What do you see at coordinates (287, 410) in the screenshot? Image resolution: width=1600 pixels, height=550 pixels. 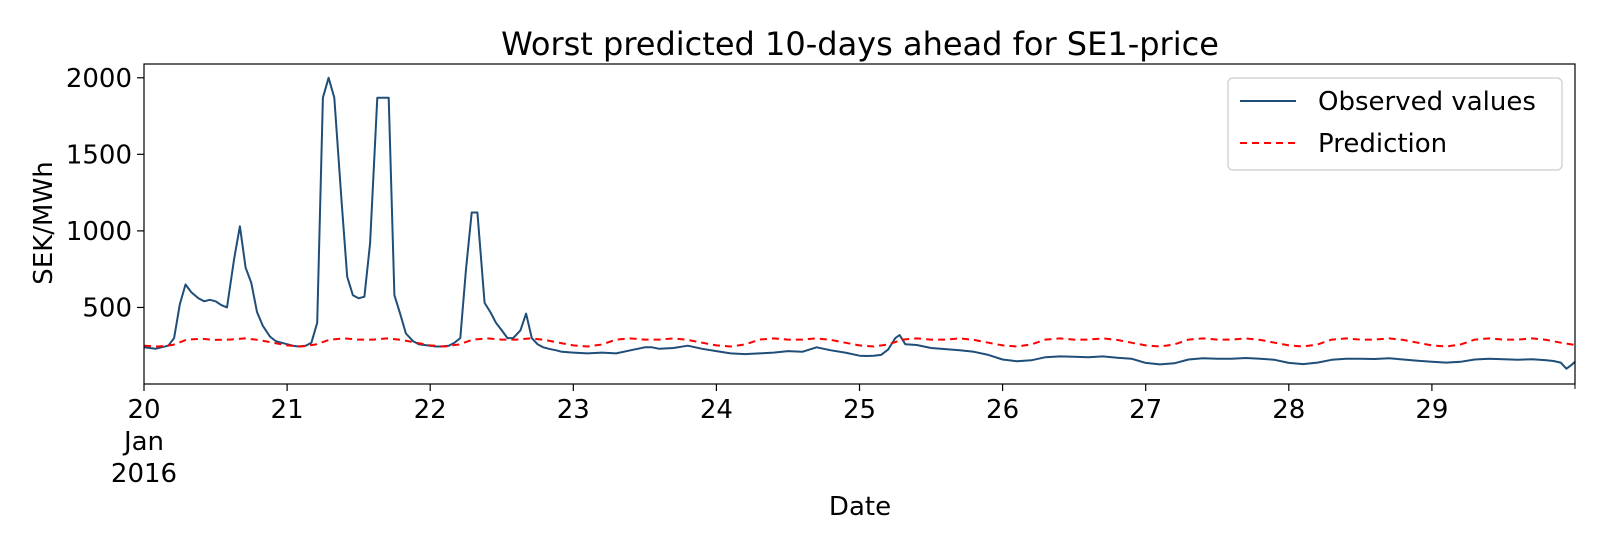 I see `x-tick-label: 21` at bounding box center [287, 410].